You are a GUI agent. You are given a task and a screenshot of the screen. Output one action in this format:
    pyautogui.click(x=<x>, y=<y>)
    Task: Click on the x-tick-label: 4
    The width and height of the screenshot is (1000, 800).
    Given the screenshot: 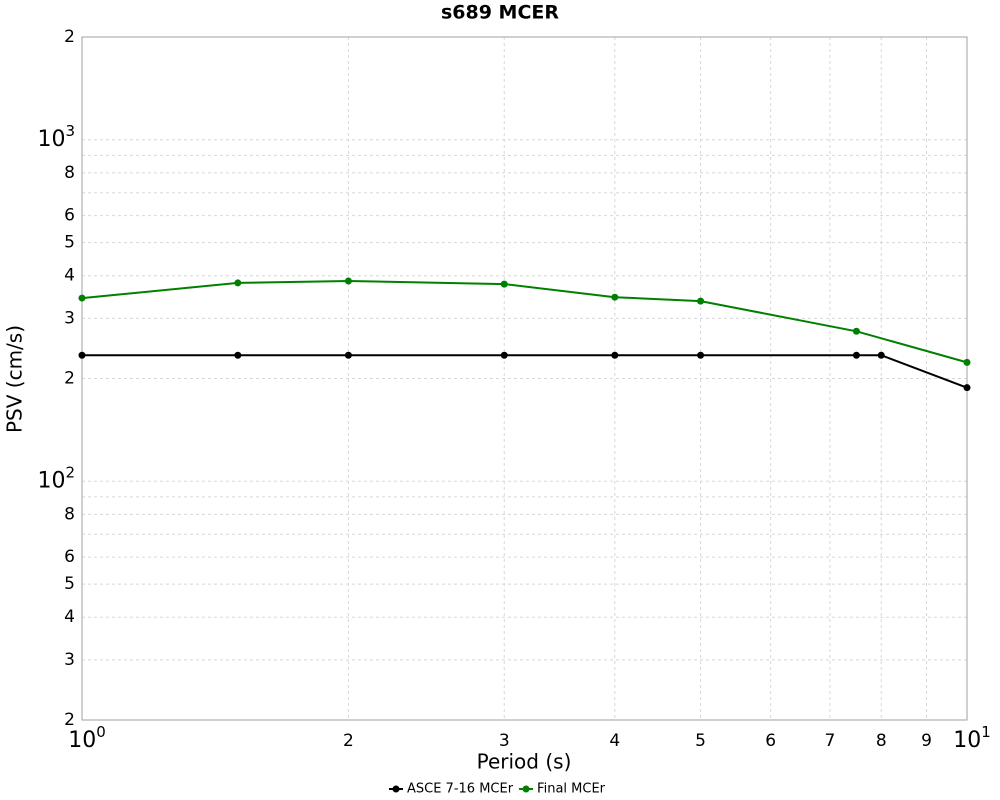 What is the action you would take?
    pyautogui.click(x=614, y=741)
    